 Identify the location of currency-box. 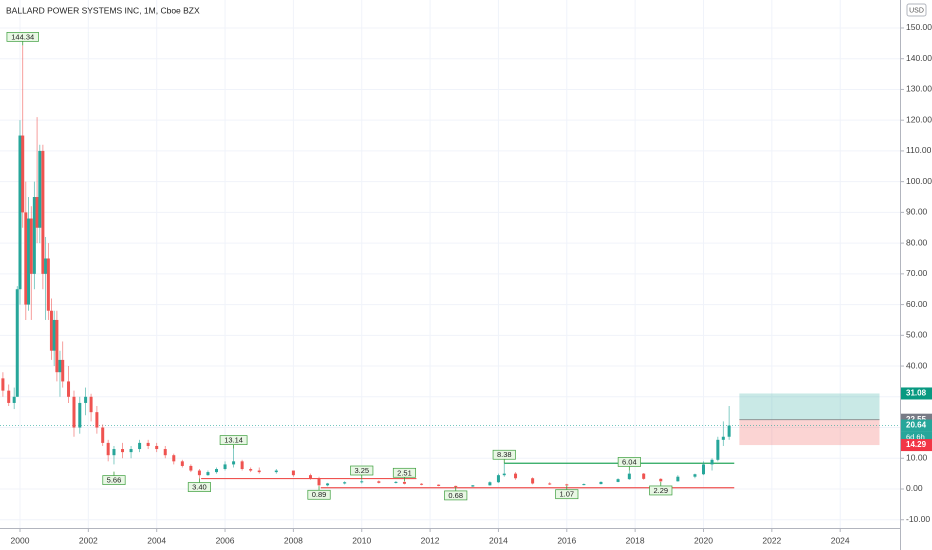
(916, 10).